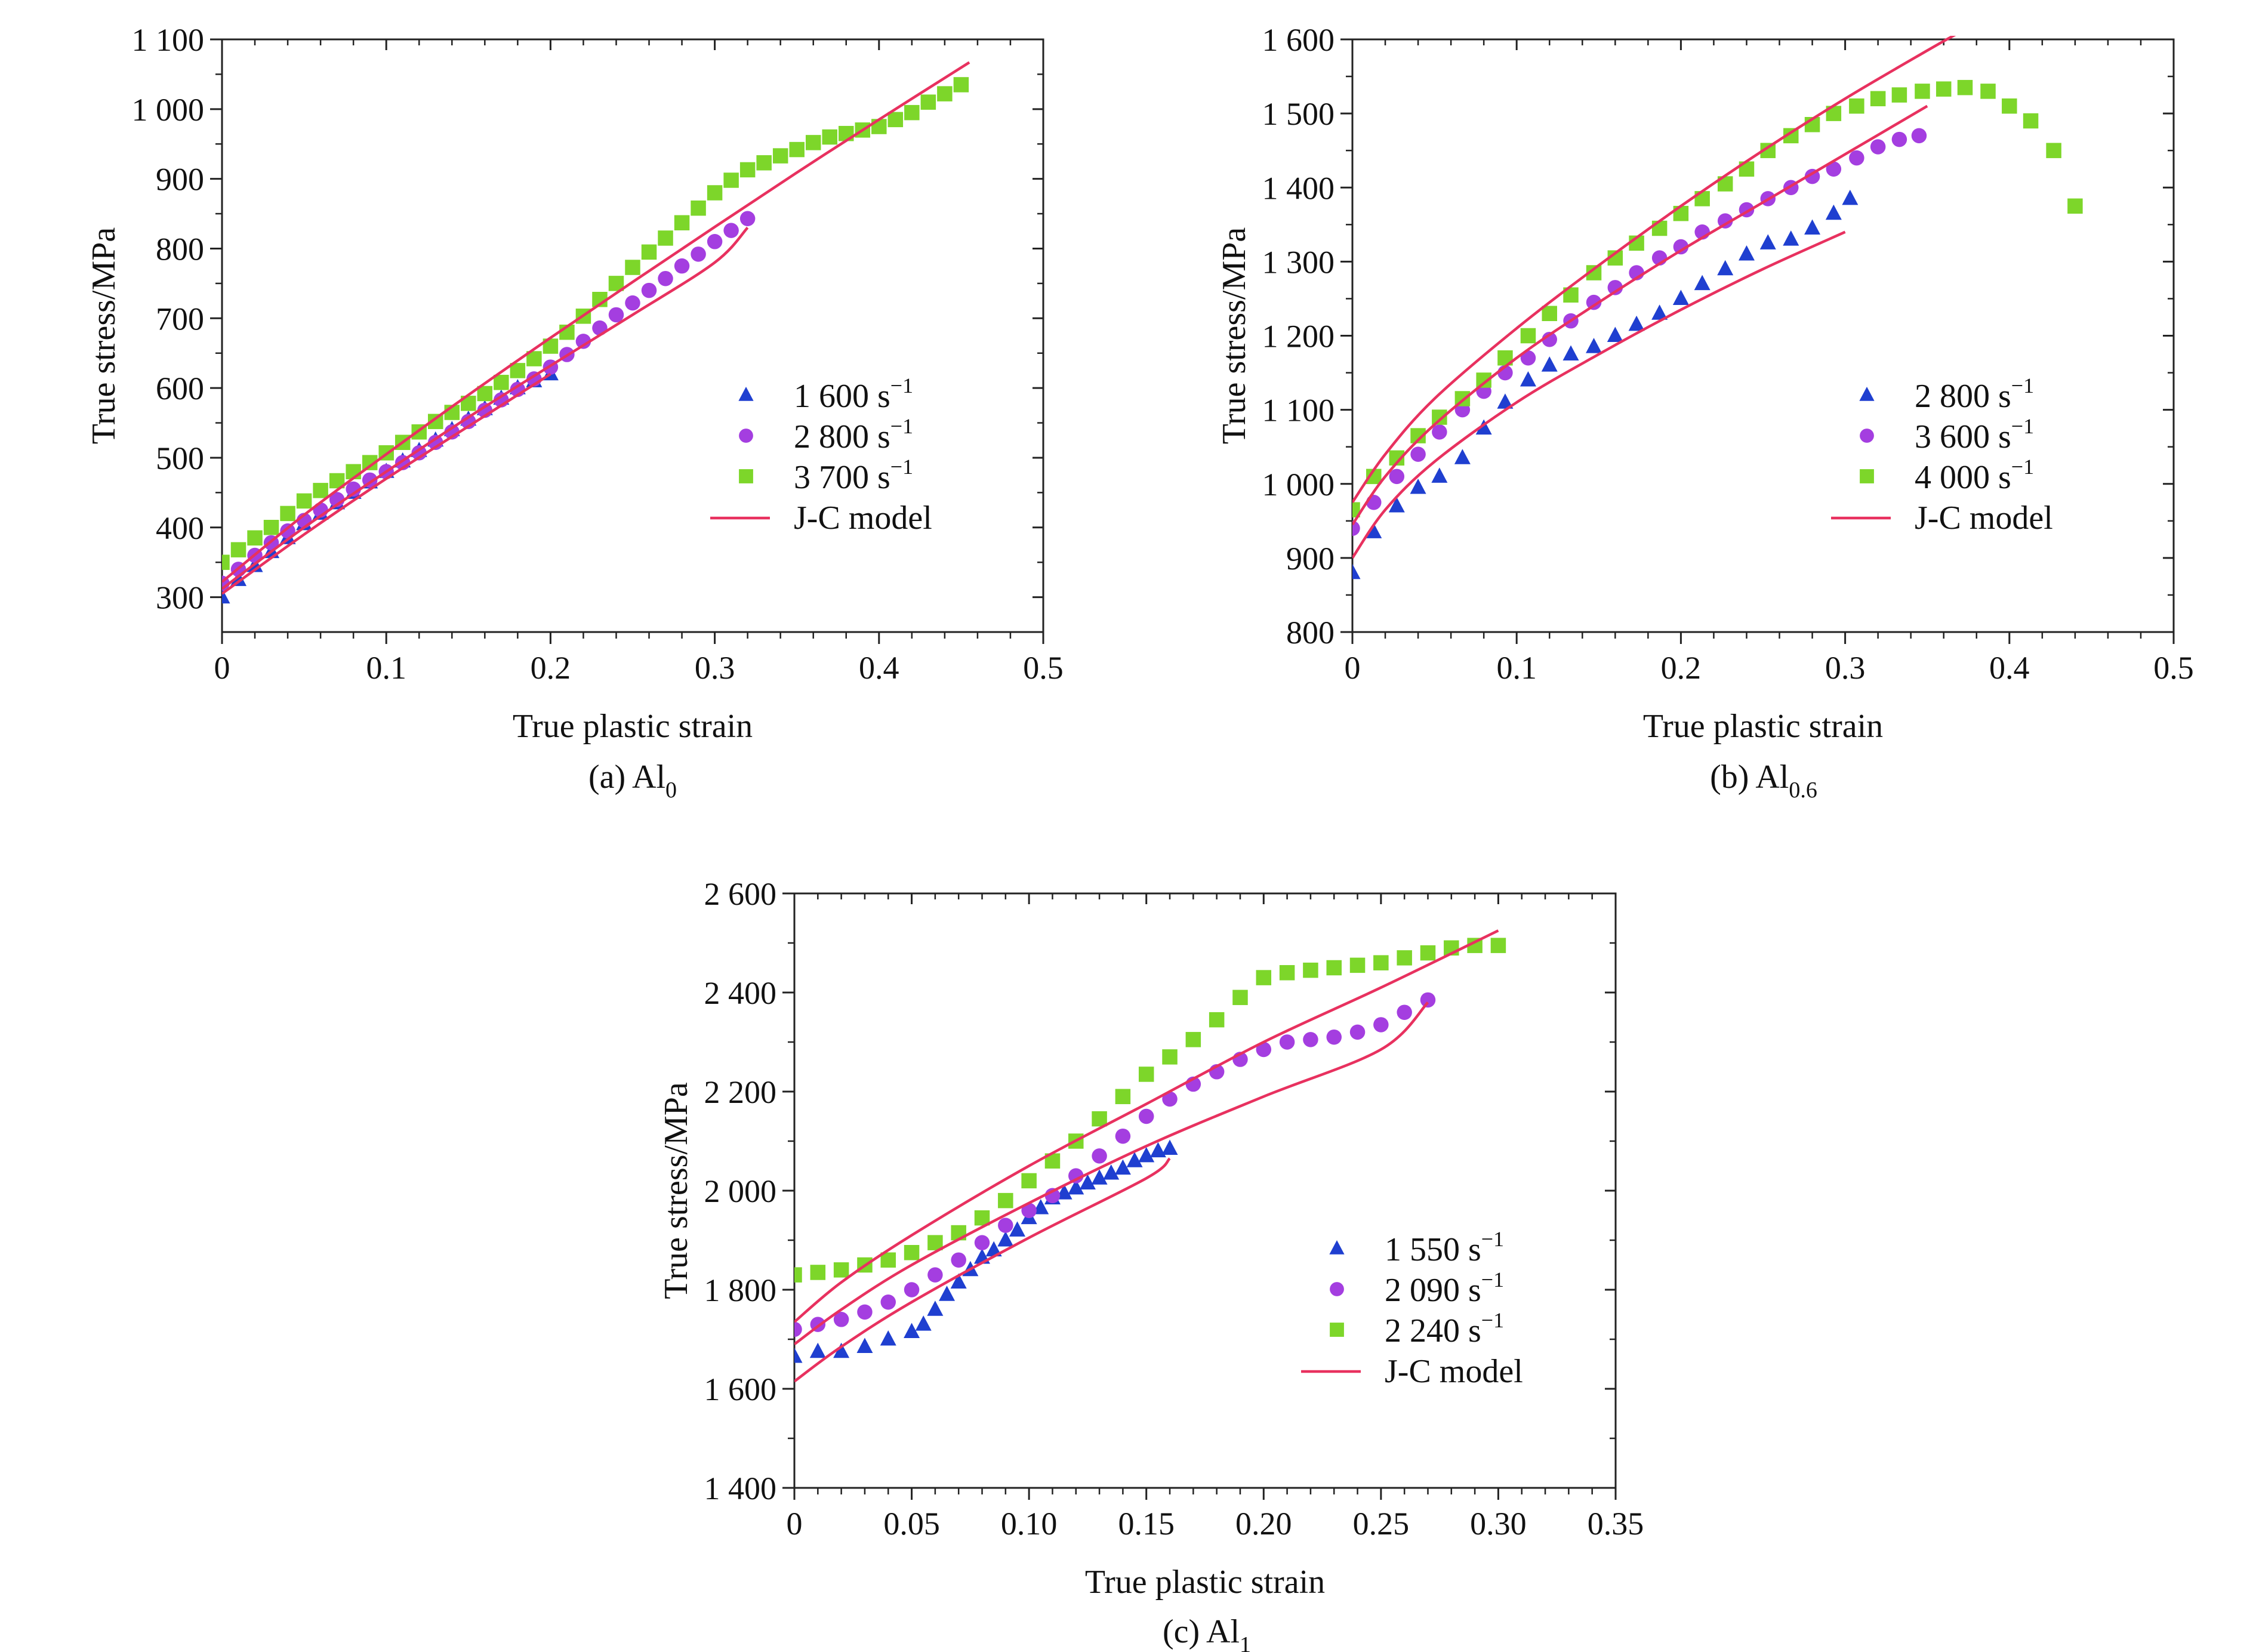 The width and height of the screenshot is (2256, 1652). Describe the element at coordinates (180, 458) in the screenshot. I see `y-tick-label: 500` at that location.